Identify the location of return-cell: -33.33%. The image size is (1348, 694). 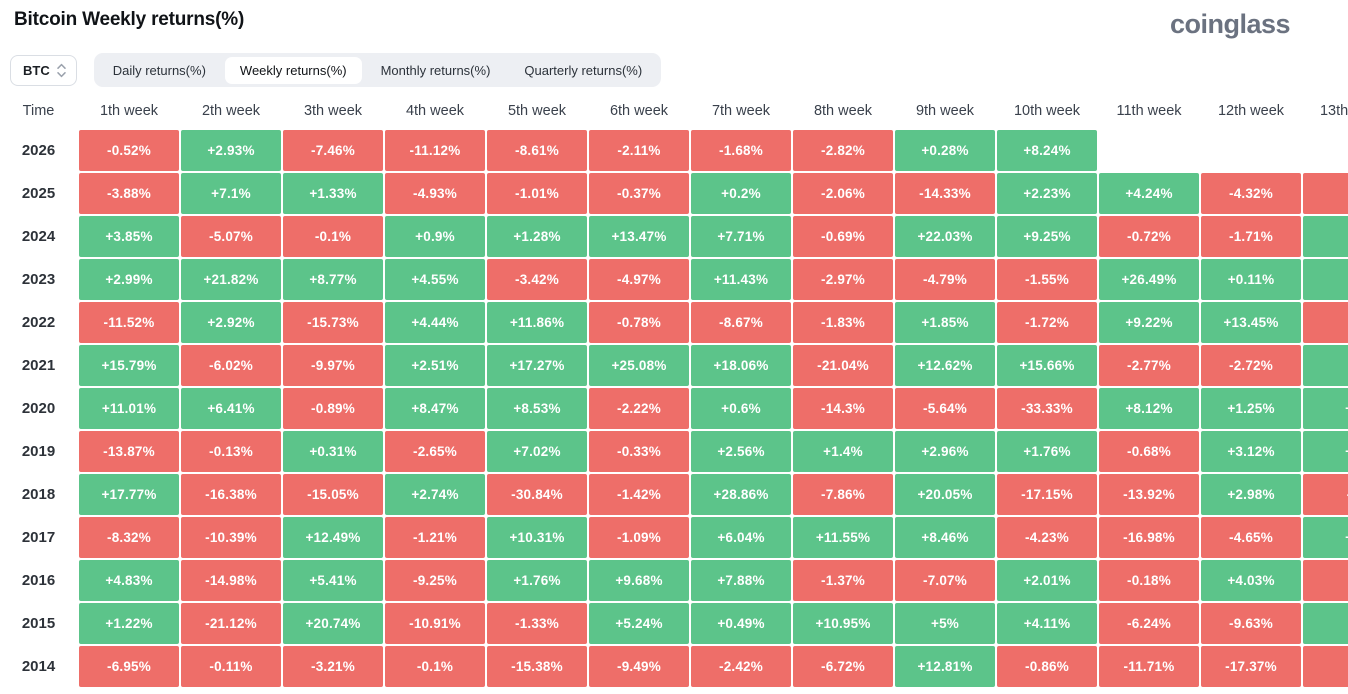
(1047, 408).